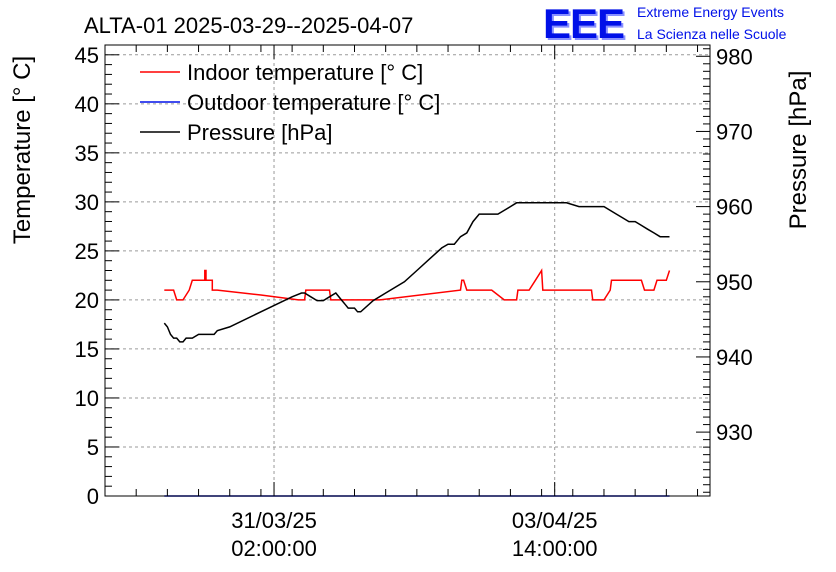 This screenshot has height=572, width=836. I want to click on logo-caption-line1: Extreme Energy Events, so click(711, 12).